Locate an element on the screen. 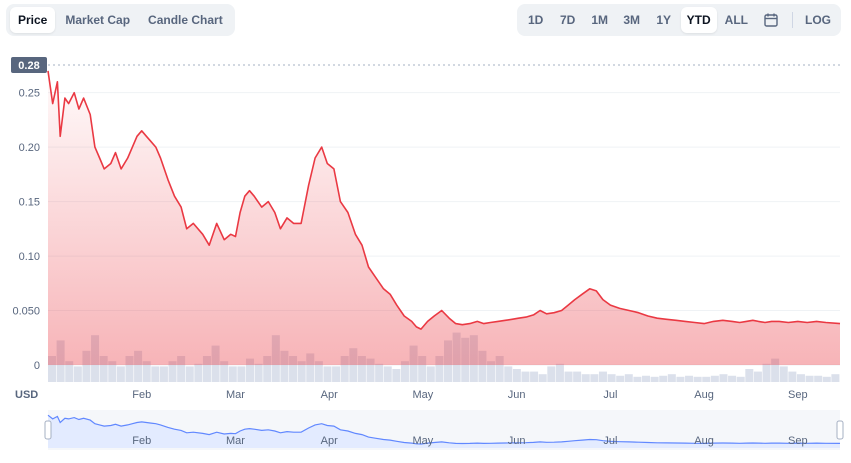 The image size is (851, 463). navigator: Feb Mar Apr May Jun Jul Aug Sep is located at coordinates (444, 430).